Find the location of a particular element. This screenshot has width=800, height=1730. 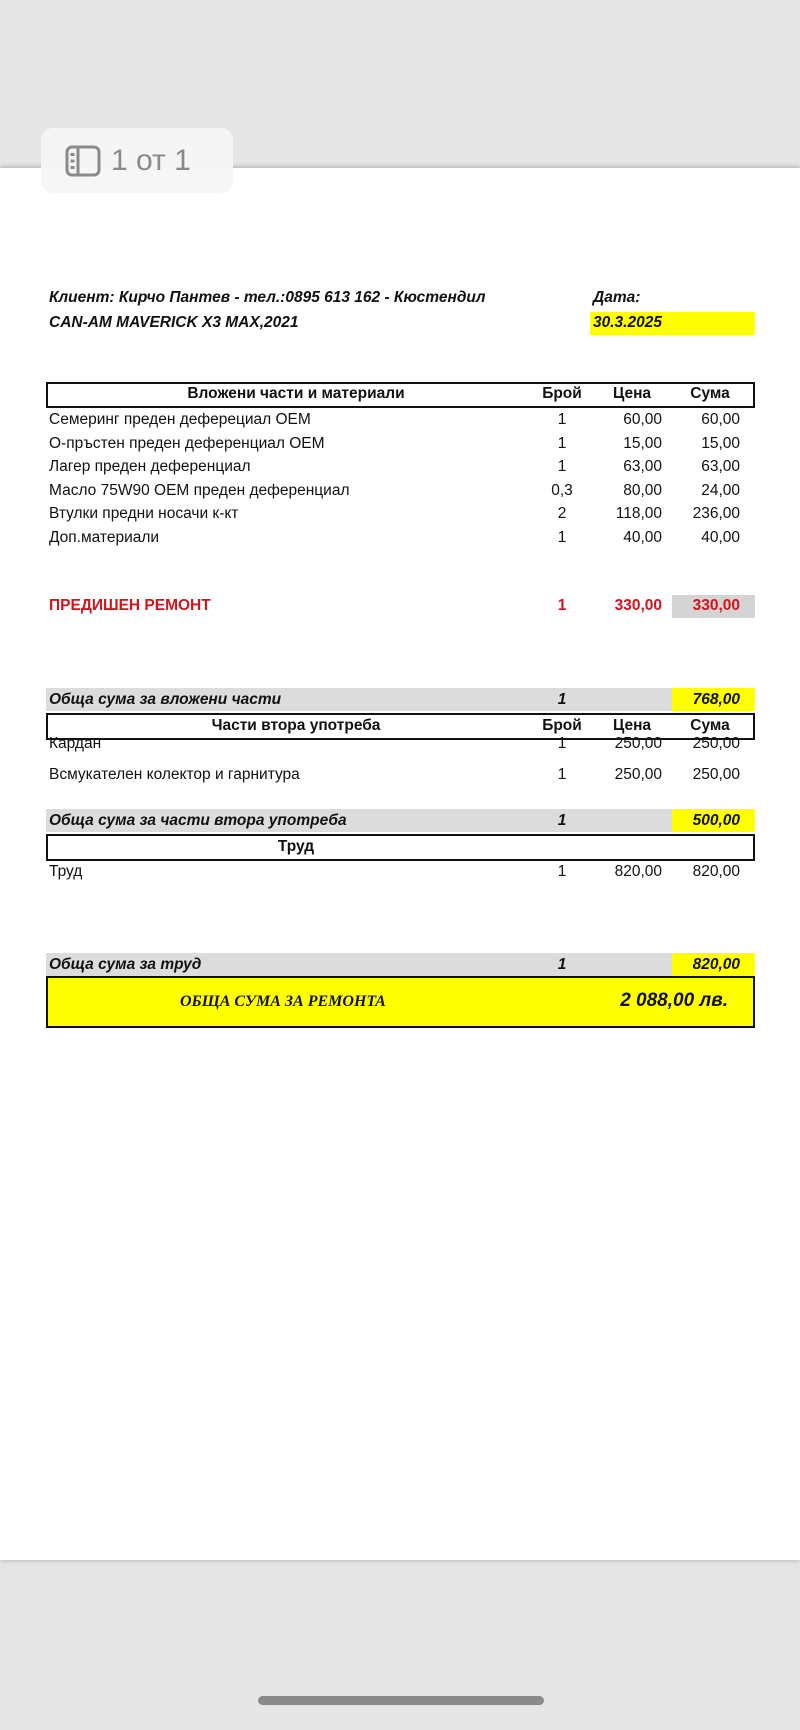

used-header is located at coordinates (400, 726).